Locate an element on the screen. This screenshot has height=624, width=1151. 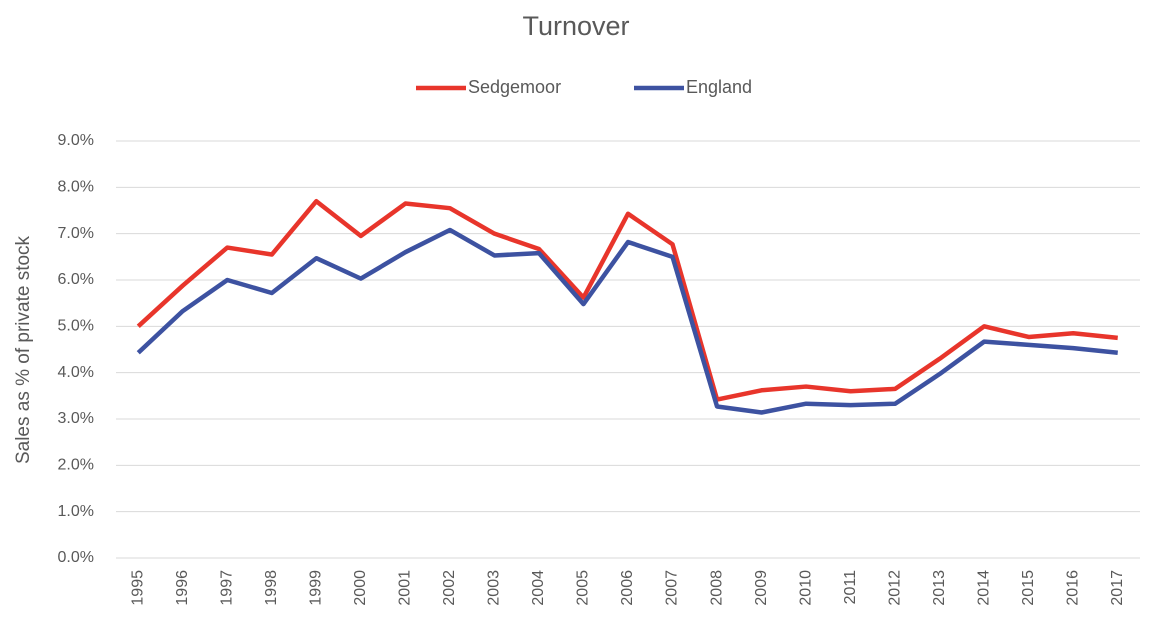
y-tick-label: 5.0% is located at coordinates (76, 326).